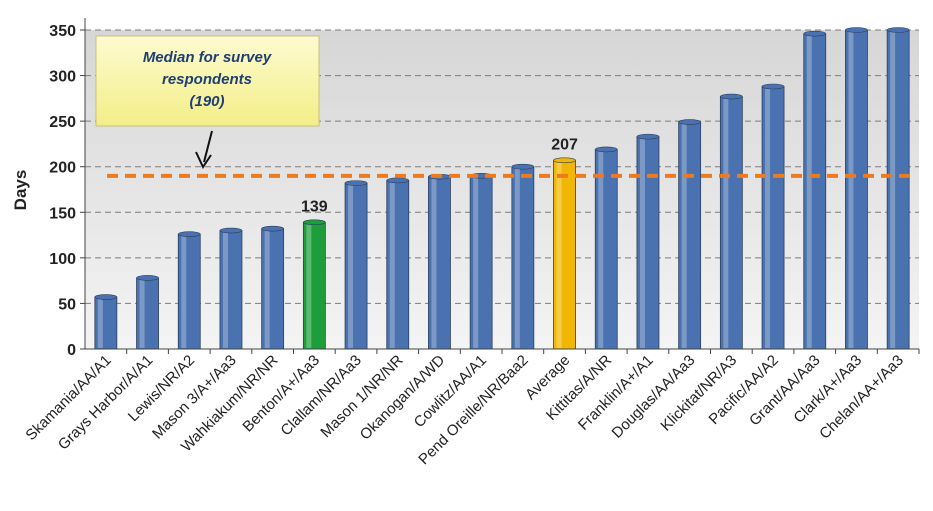 The image size is (933, 511). I want to click on data-label: 207, so click(564, 144).